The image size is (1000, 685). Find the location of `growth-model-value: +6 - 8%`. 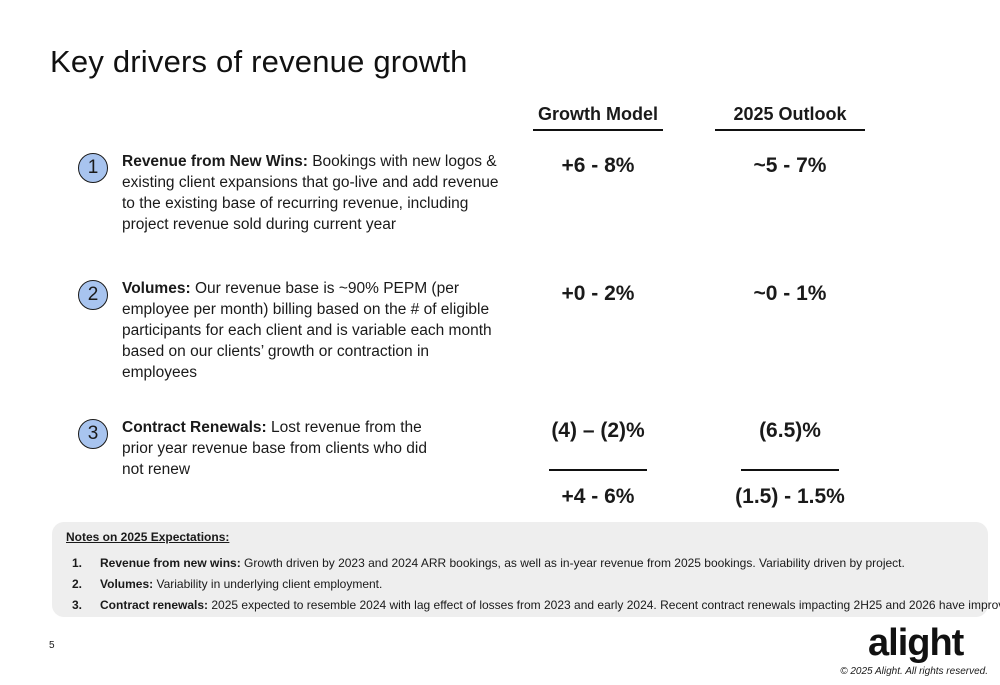

growth-model-value: +6 - 8% is located at coordinates (598, 165).